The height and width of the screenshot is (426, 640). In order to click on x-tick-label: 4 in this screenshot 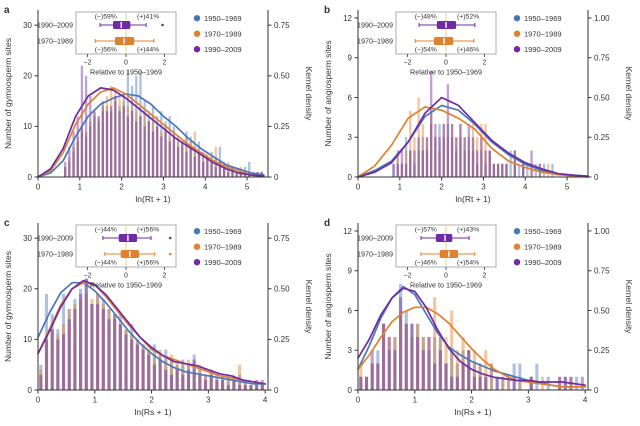, I will do `click(525, 187)`.